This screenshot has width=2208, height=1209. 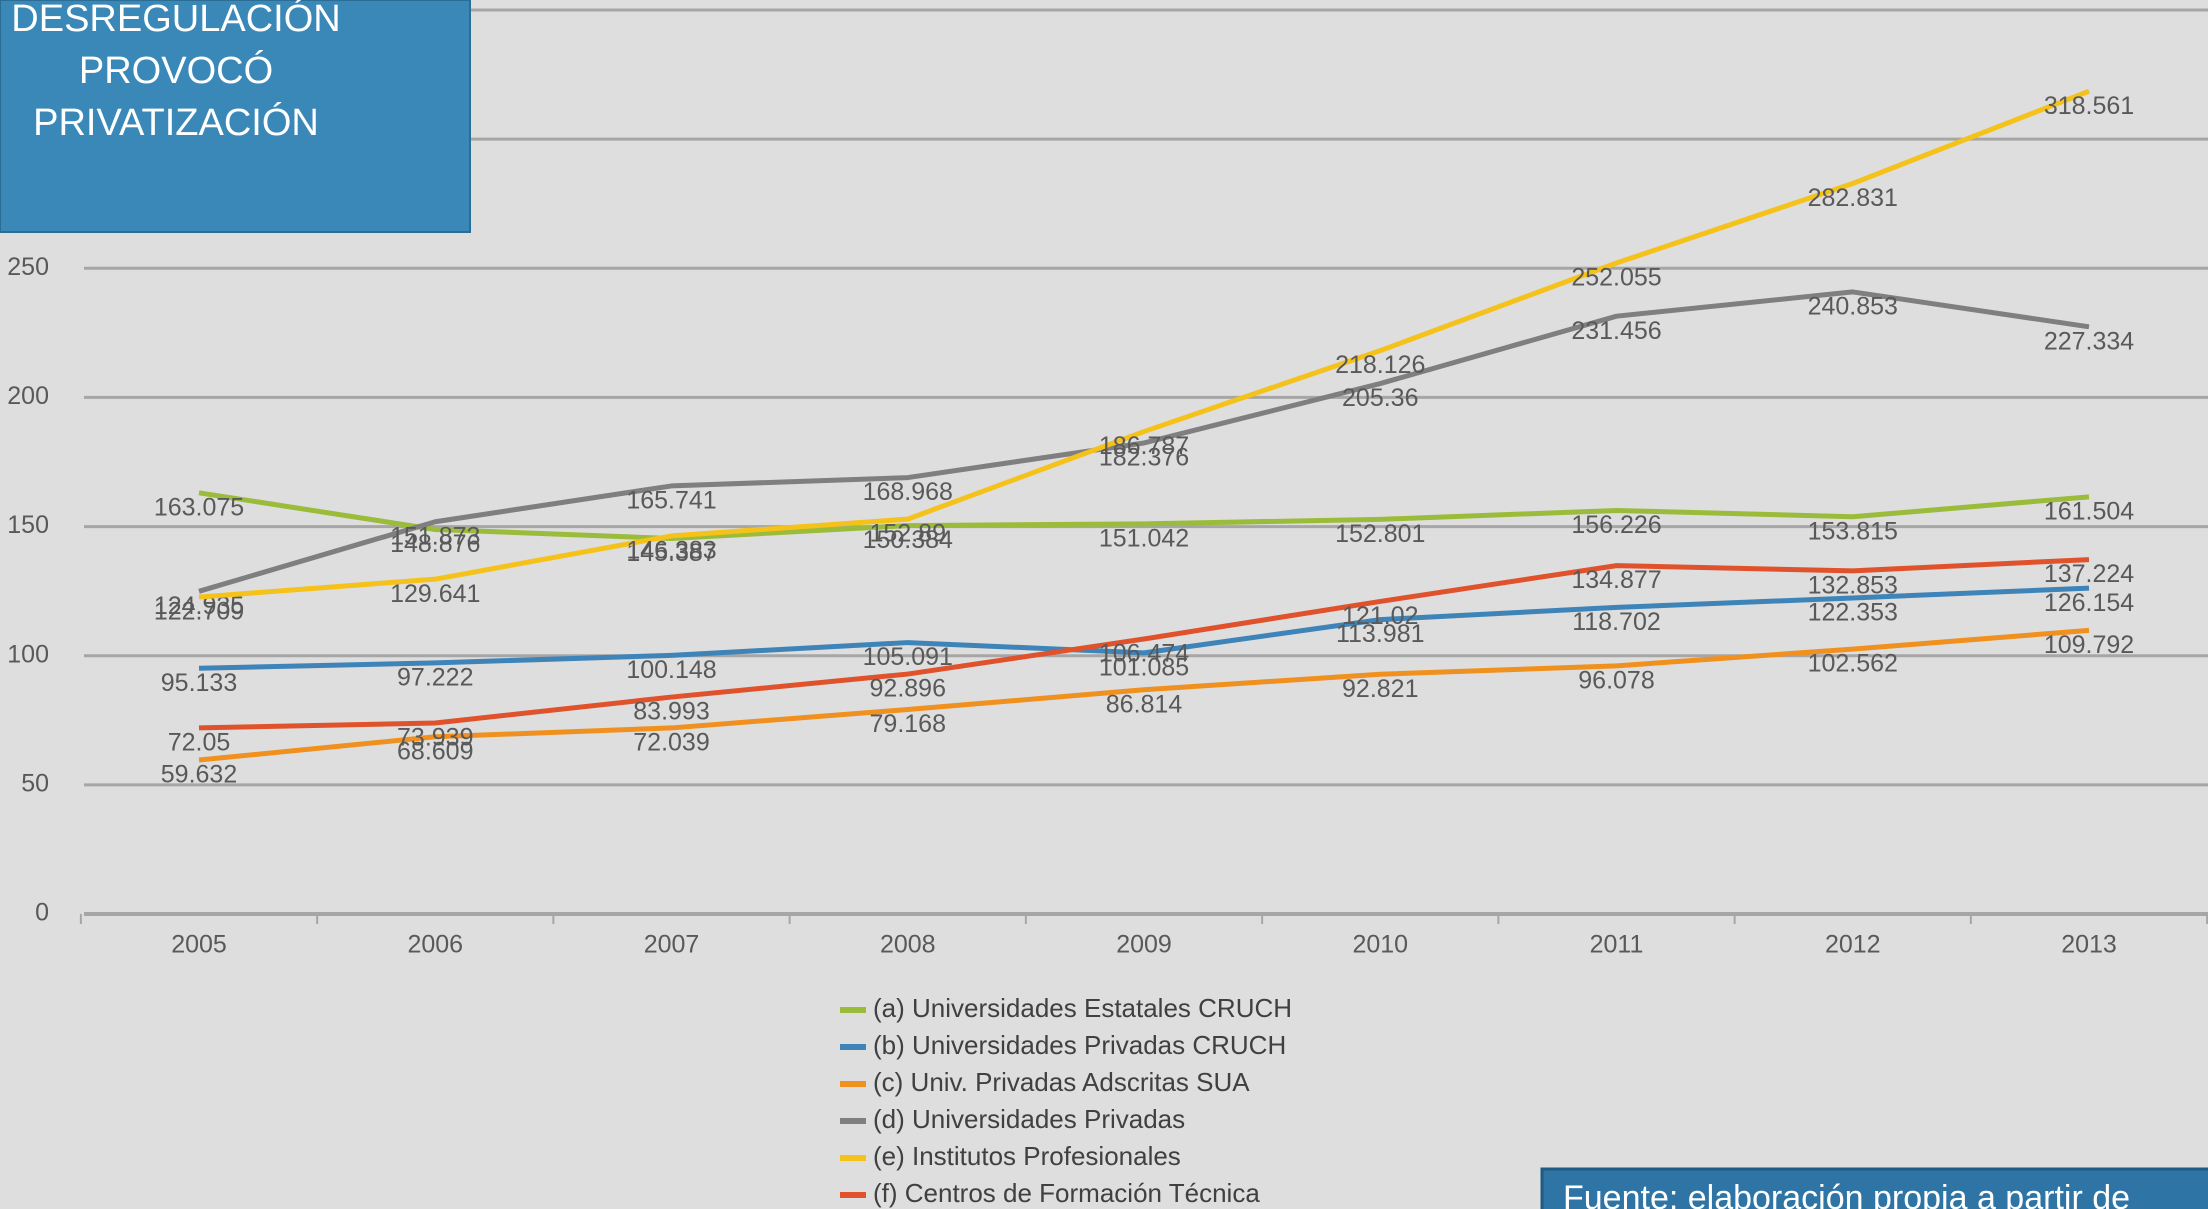 I want to click on data-label: 122.709, so click(x=199, y=612).